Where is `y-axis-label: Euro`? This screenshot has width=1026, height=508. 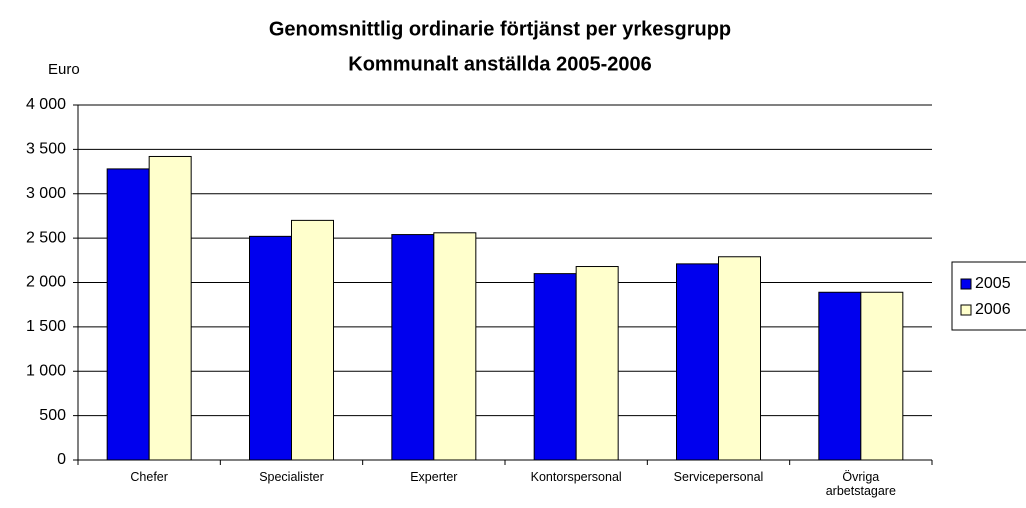 y-axis-label: Euro is located at coordinates (64, 69).